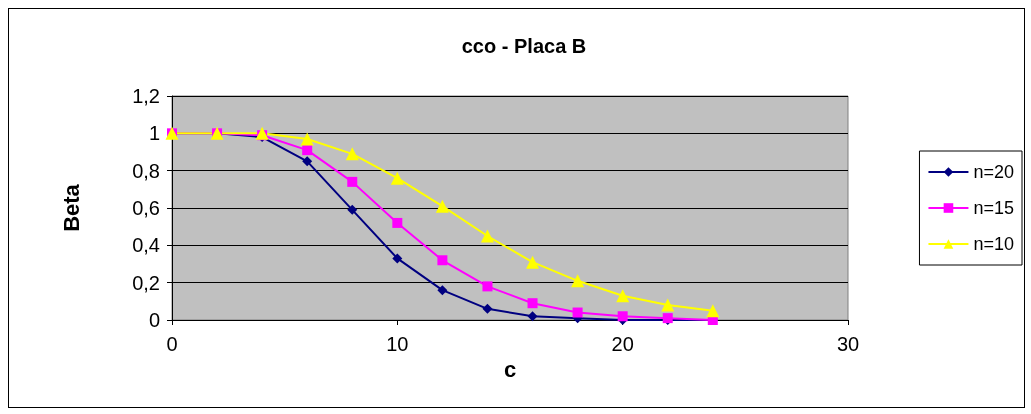 This screenshot has width=1031, height=414. I want to click on y-tick-label: 0,6, so click(146, 208).